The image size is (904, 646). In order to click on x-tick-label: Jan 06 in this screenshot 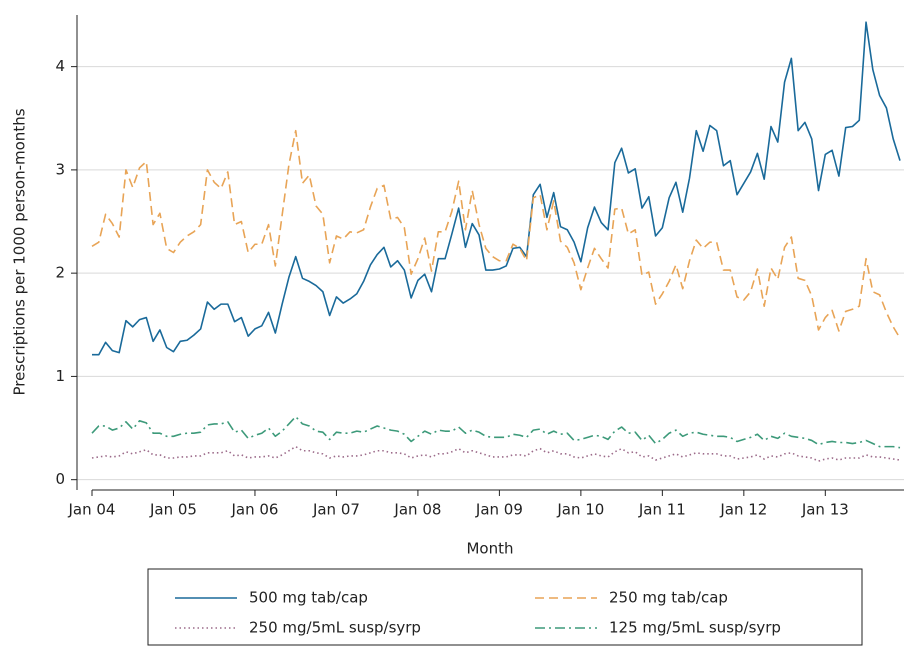, I will do `click(254, 510)`.